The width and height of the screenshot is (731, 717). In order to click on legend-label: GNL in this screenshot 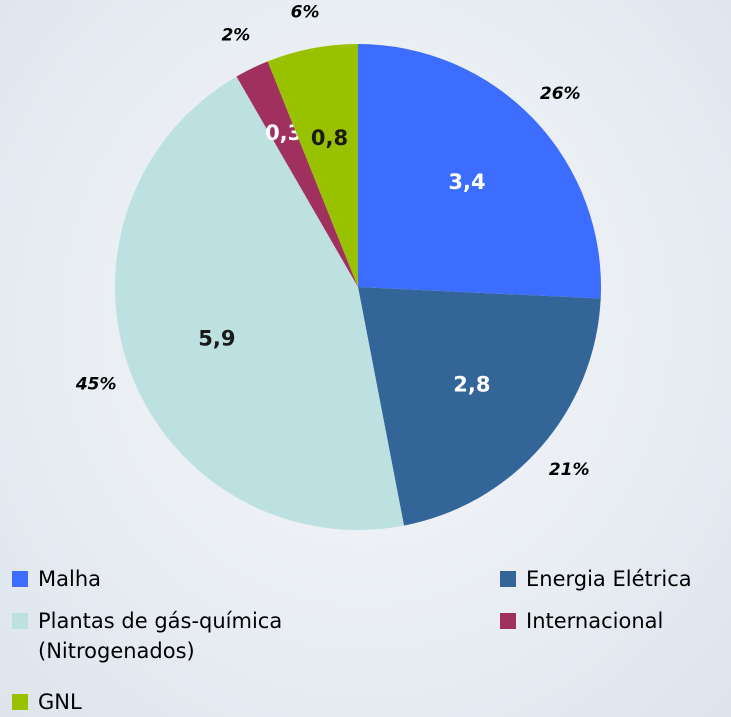, I will do `click(60, 702)`.